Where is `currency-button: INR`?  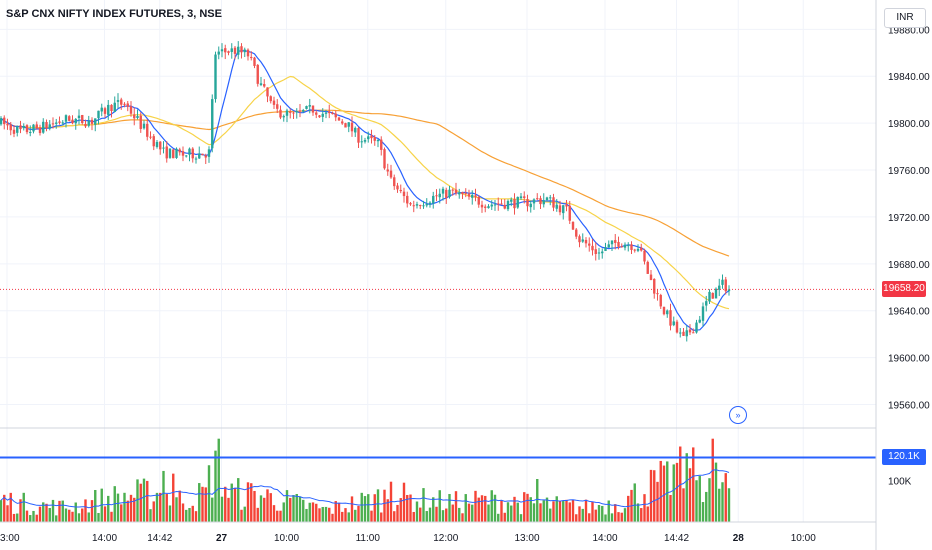
currency-button: INR is located at coordinates (905, 18).